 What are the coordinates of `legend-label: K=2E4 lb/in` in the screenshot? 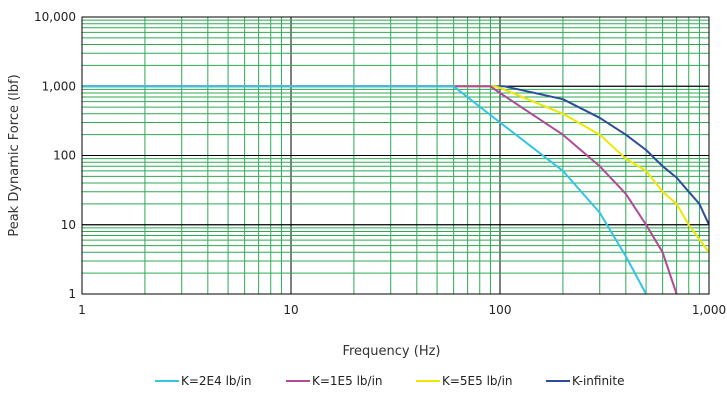 It's located at (216, 381).